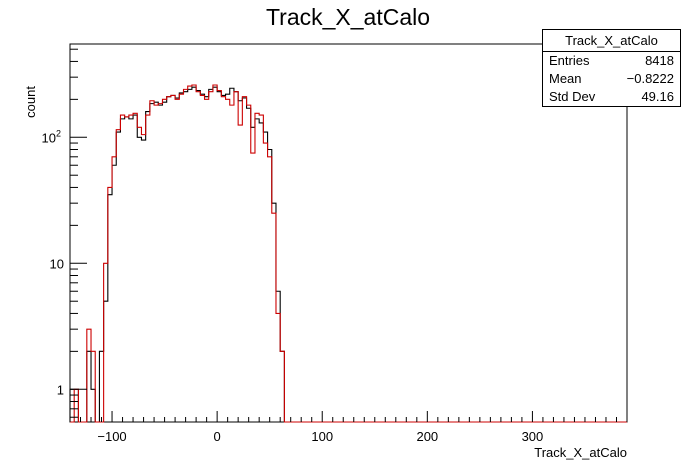  I want to click on x-tick-label: 0, so click(217, 436).